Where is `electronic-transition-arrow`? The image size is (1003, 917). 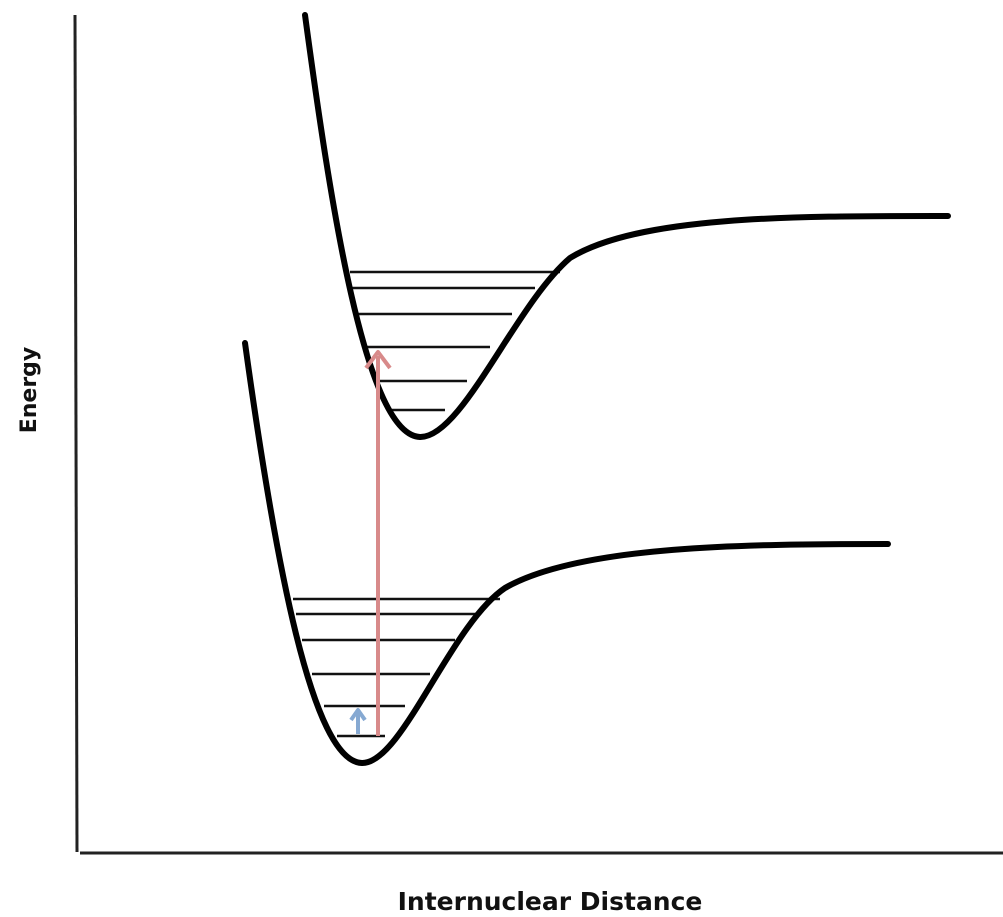 electronic-transition-arrow is located at coordinates (378, 543).